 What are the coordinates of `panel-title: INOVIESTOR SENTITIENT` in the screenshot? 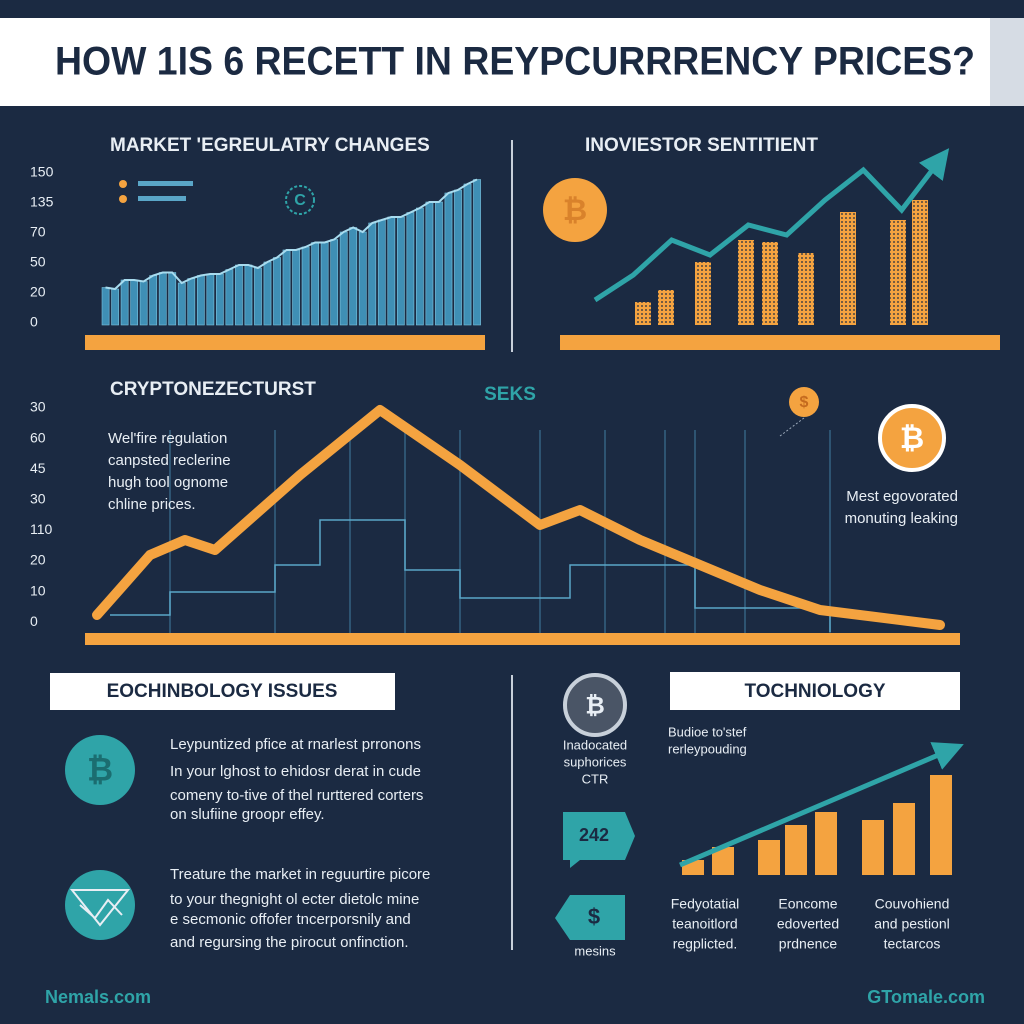 It's located at (701, 145).